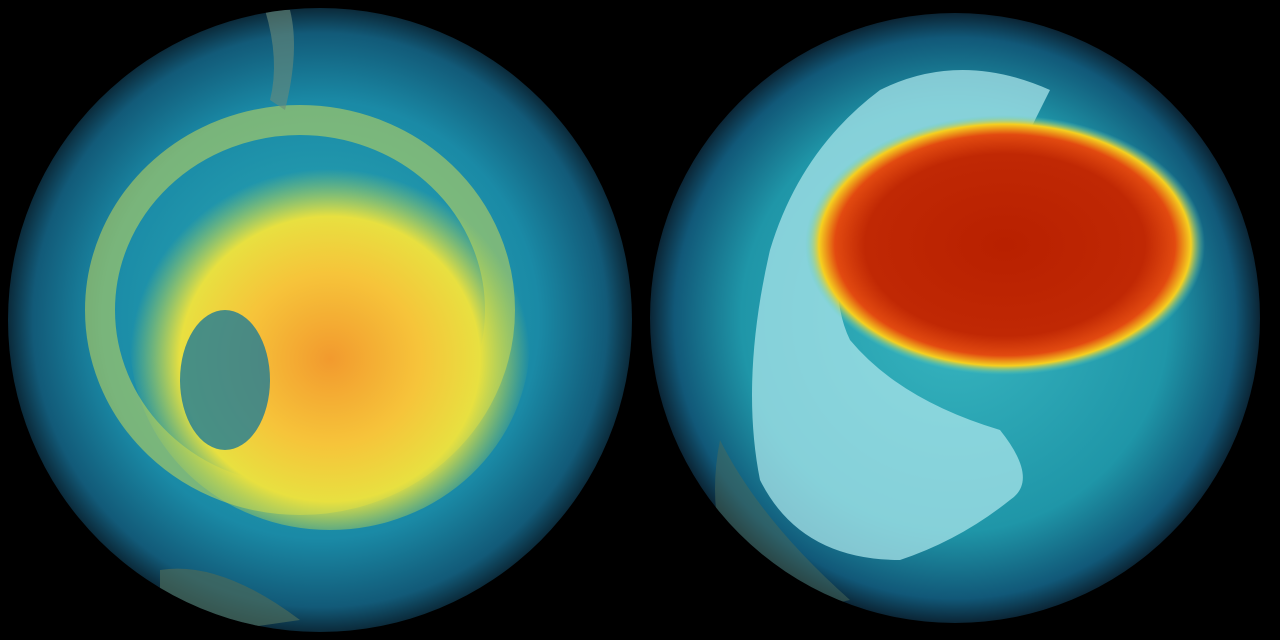 This screenshot has height=640, width=1280. I want to click on left-peninsula, so click(279, 60).